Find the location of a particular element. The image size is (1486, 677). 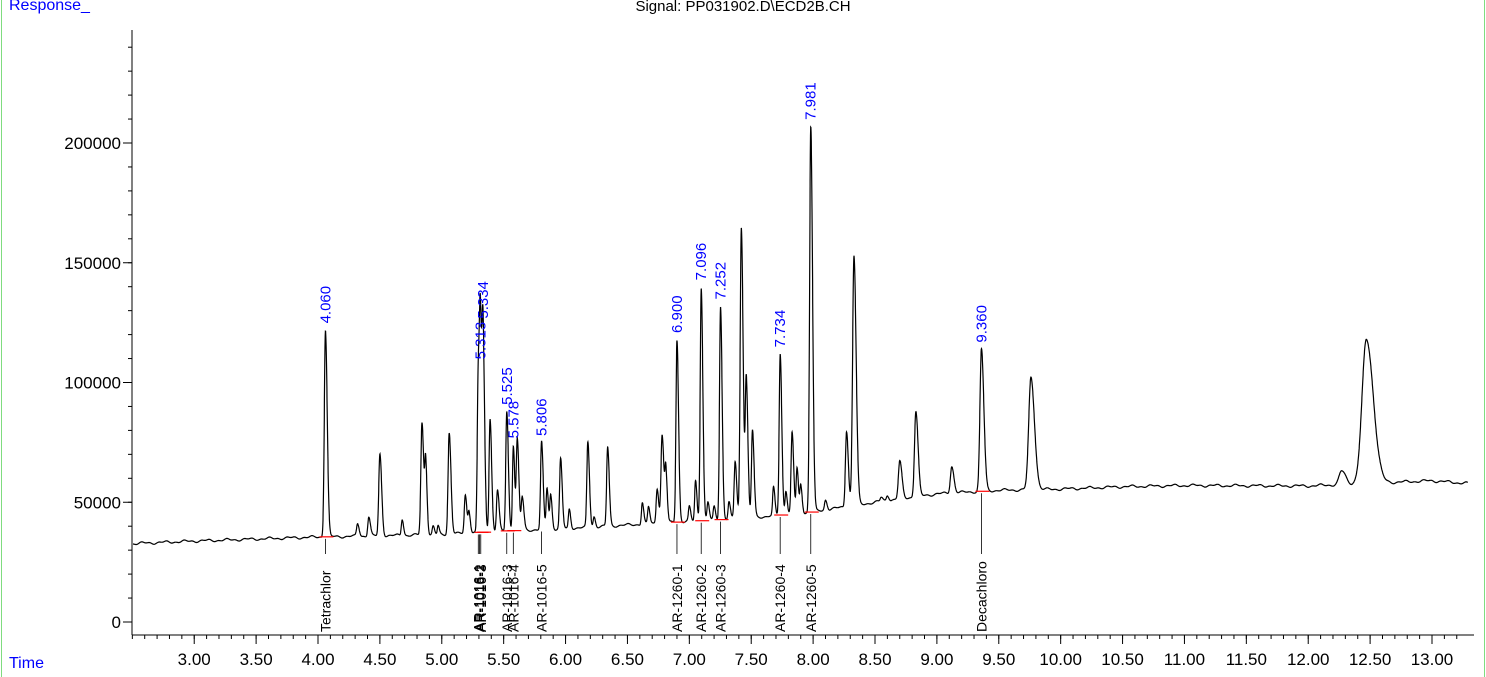

x-tick-label: 8.50 is located at coordinates (874, 659).